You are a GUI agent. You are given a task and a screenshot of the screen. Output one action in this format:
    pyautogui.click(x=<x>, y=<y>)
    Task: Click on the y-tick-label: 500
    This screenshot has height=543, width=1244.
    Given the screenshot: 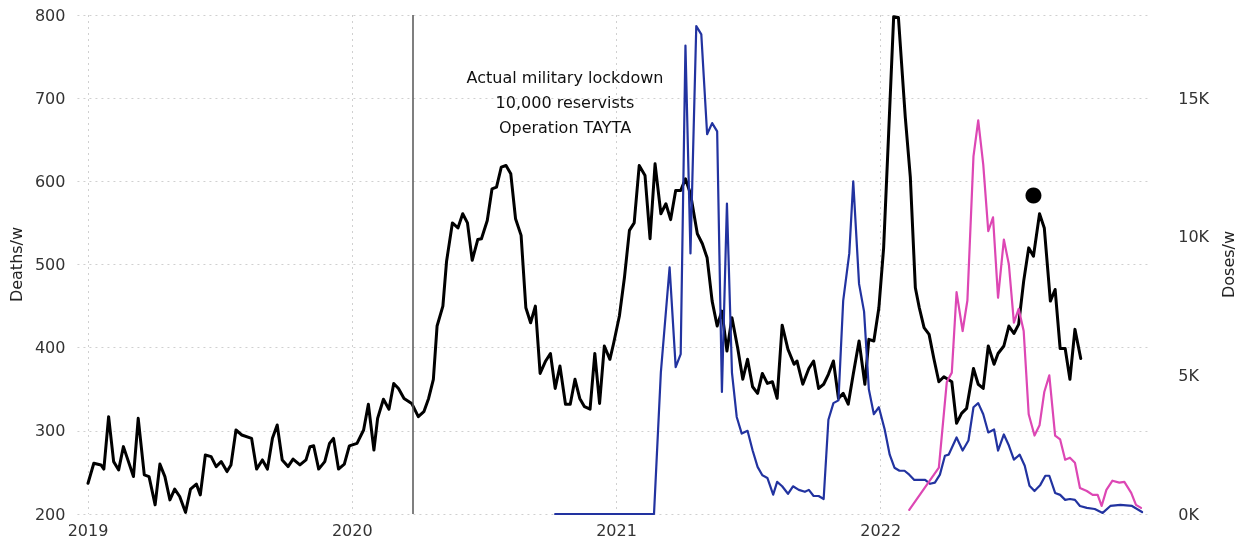 What is the action you would take?
    pyautogui.click(x=50, y=264)
    